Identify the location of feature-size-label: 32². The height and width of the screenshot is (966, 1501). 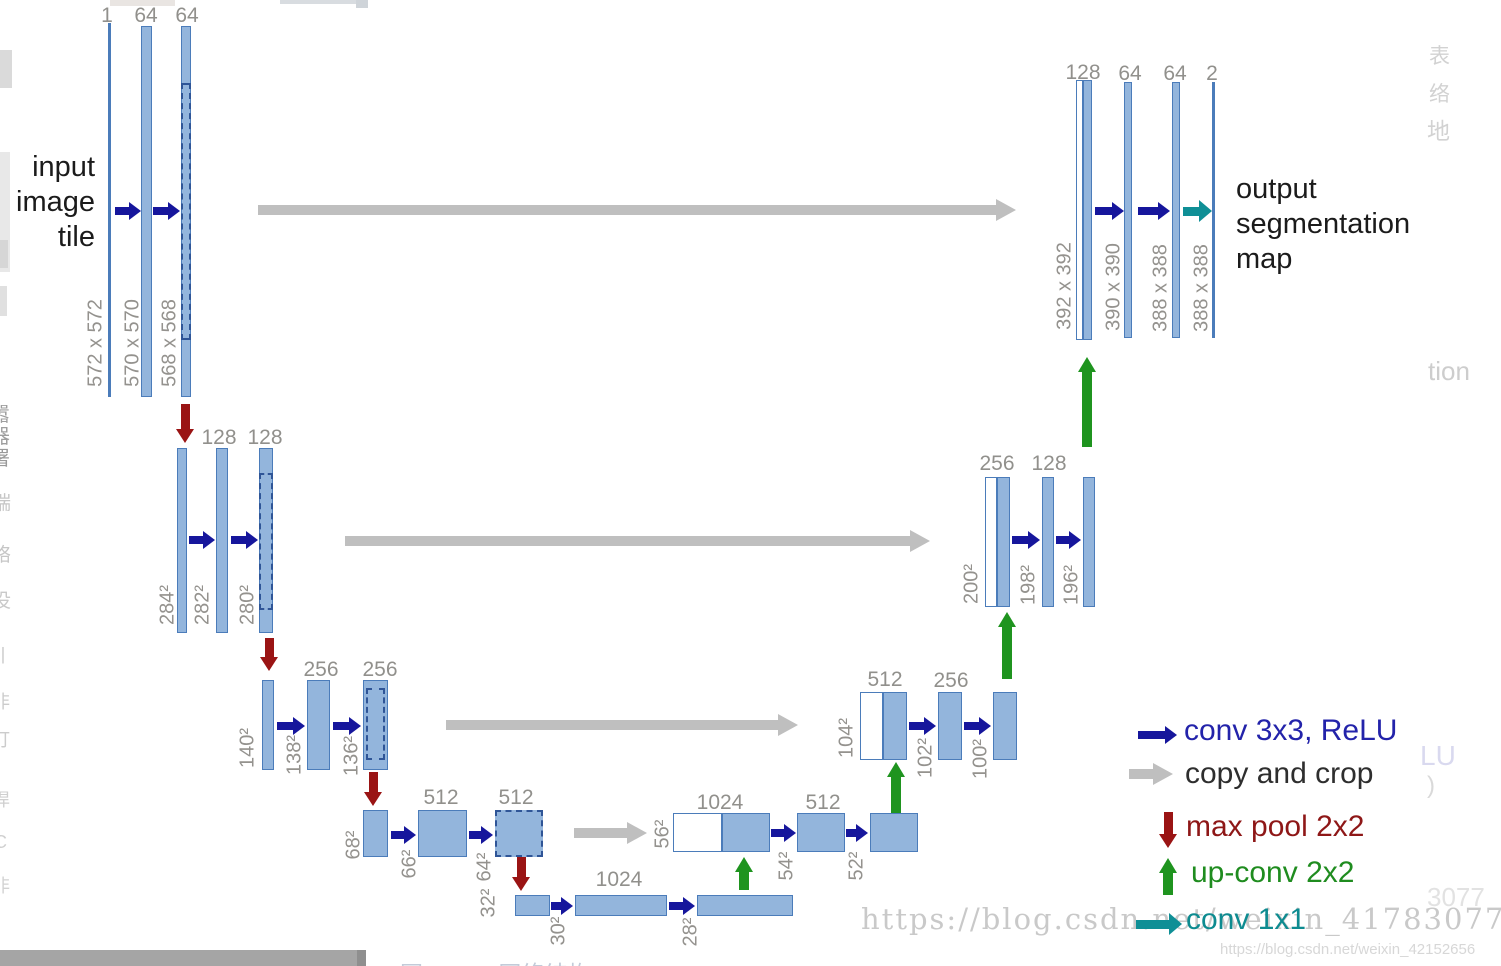
(488, 903).